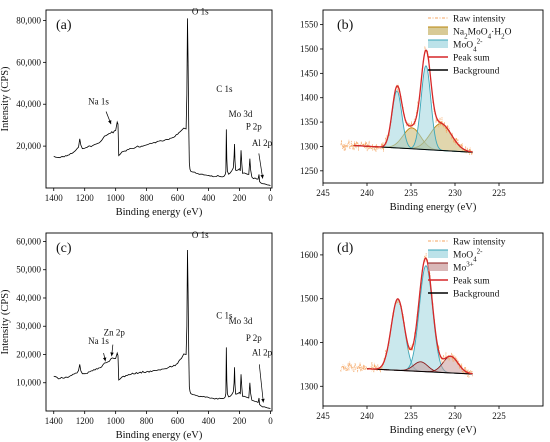 The image size is (550, 442). What do you see at coordinates (28, 20) in the screenshot?
I see `y-tick-label: 80,000` at bounding box center [28, 20].